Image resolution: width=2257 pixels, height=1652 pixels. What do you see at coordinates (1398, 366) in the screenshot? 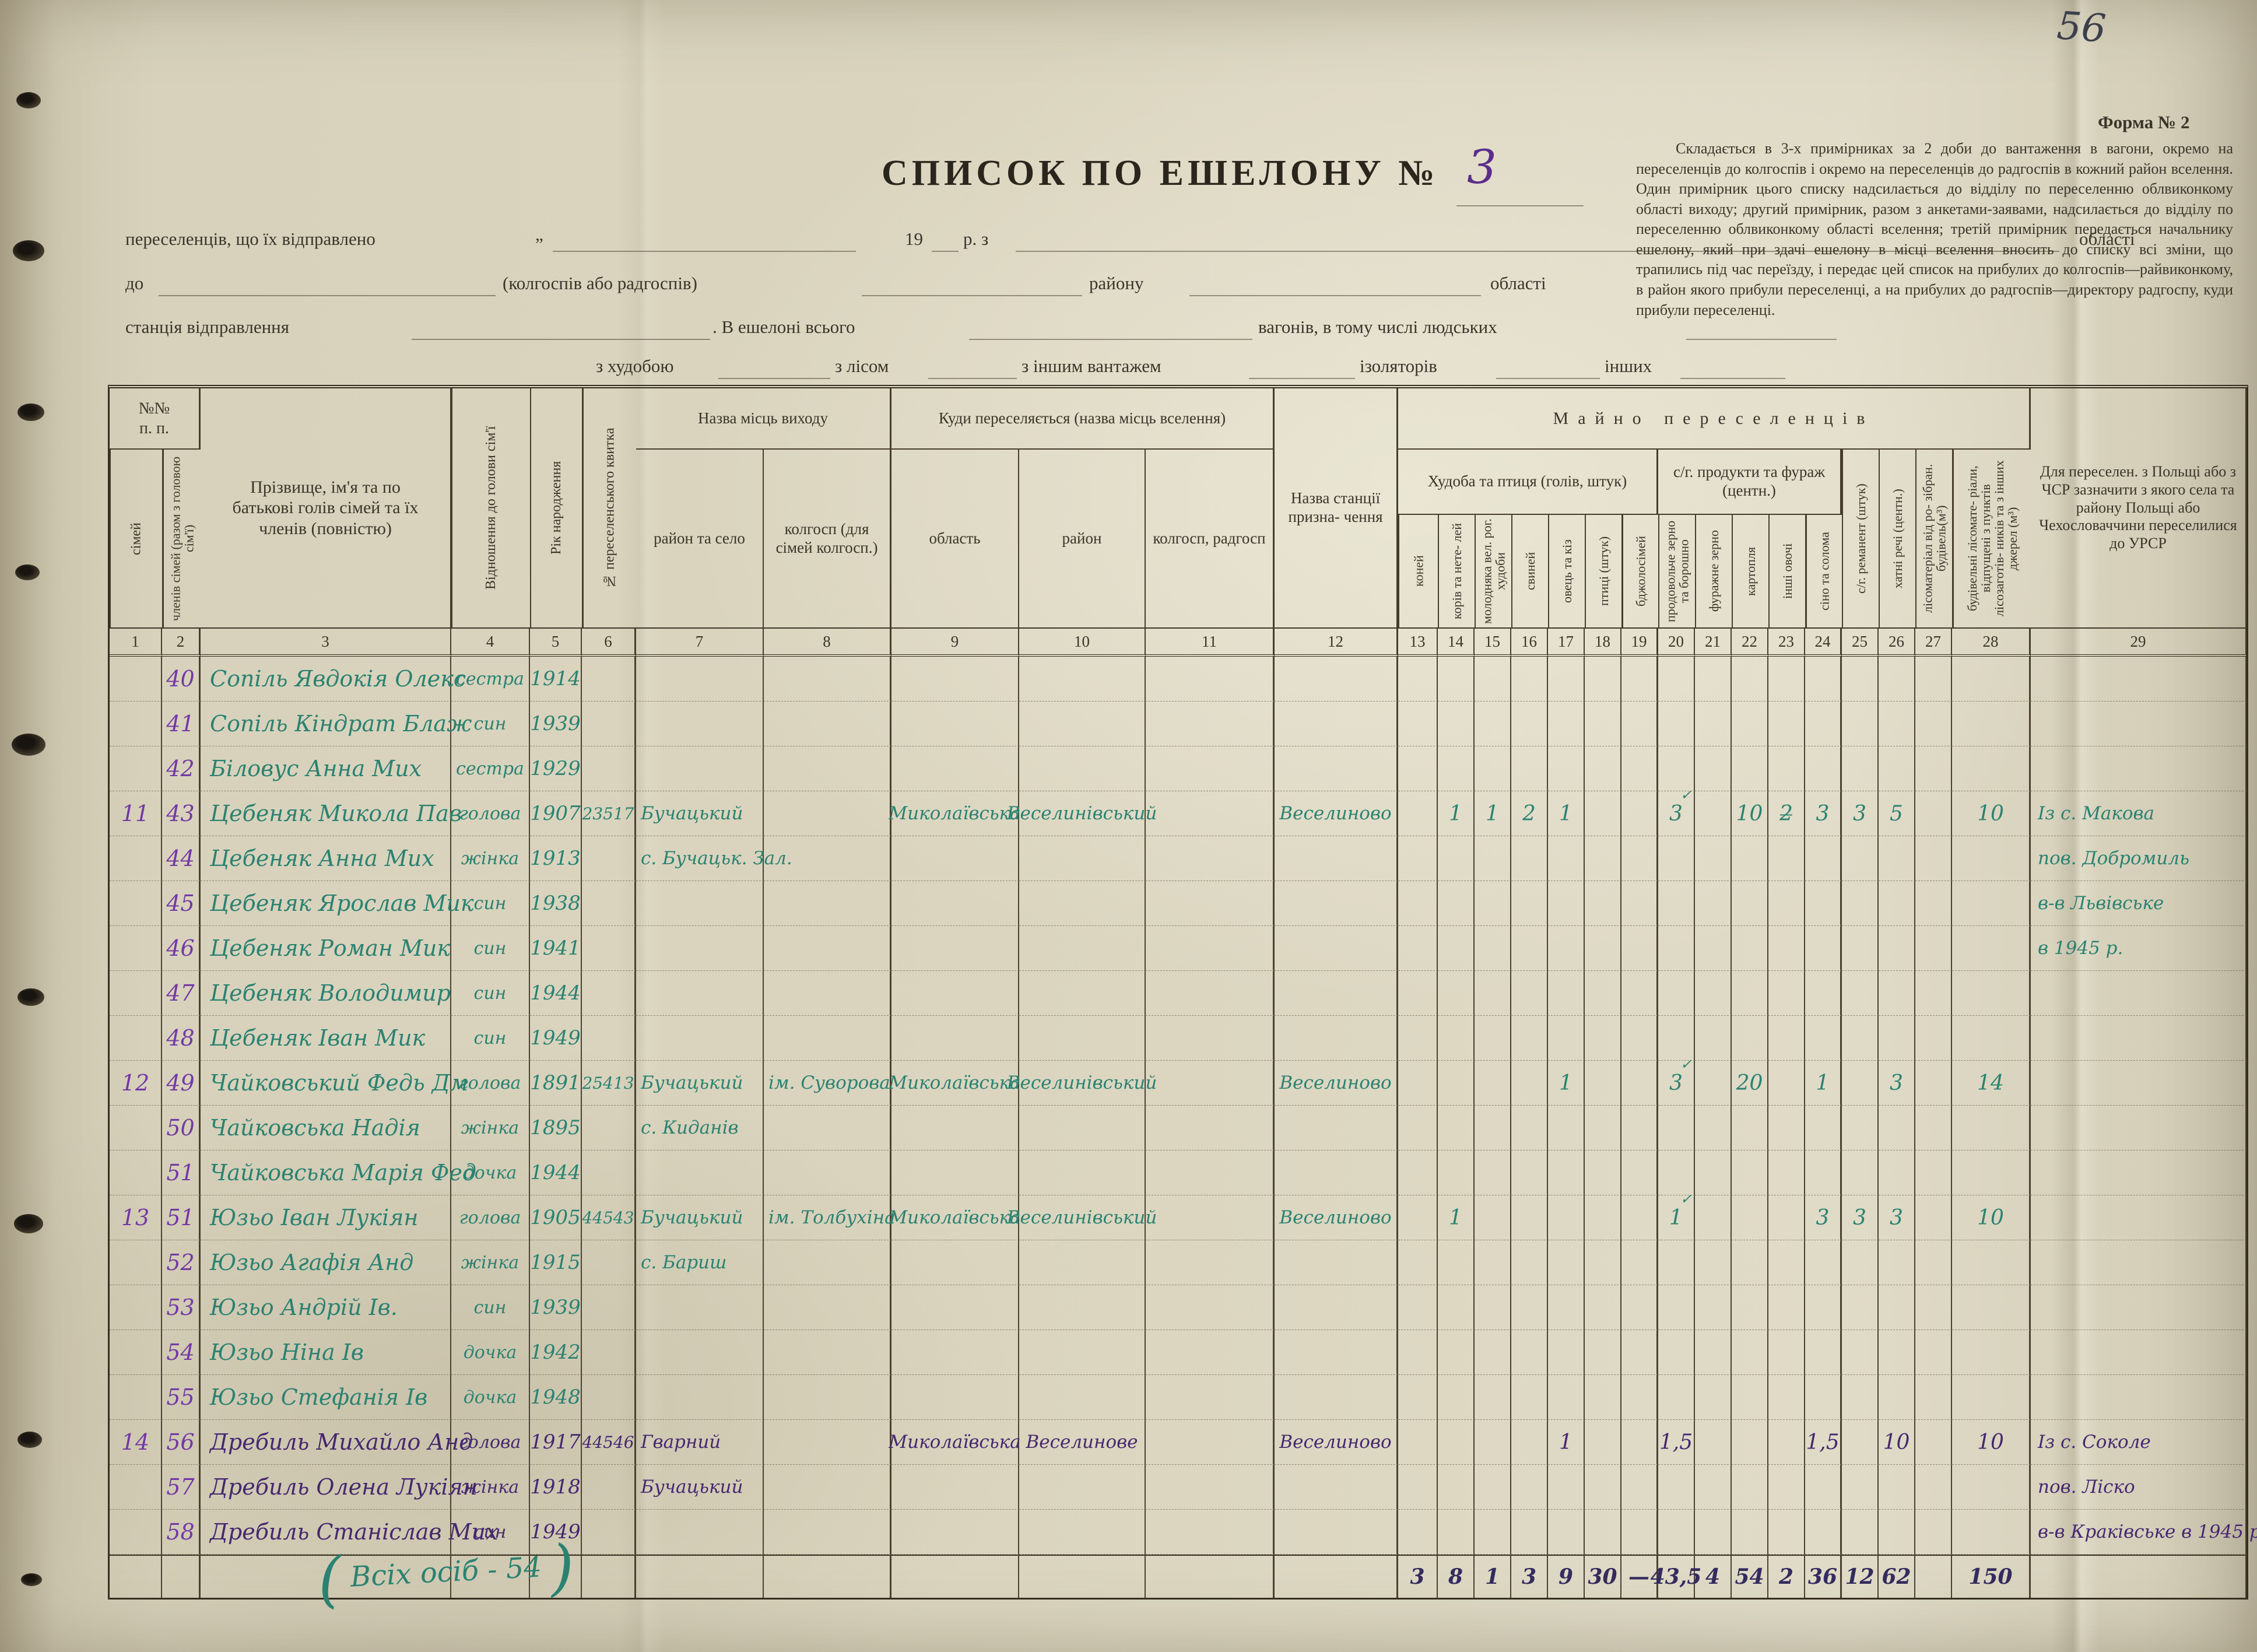
I see `form-isolators-label: ізоляторів` at bounding box center [1398, 366].